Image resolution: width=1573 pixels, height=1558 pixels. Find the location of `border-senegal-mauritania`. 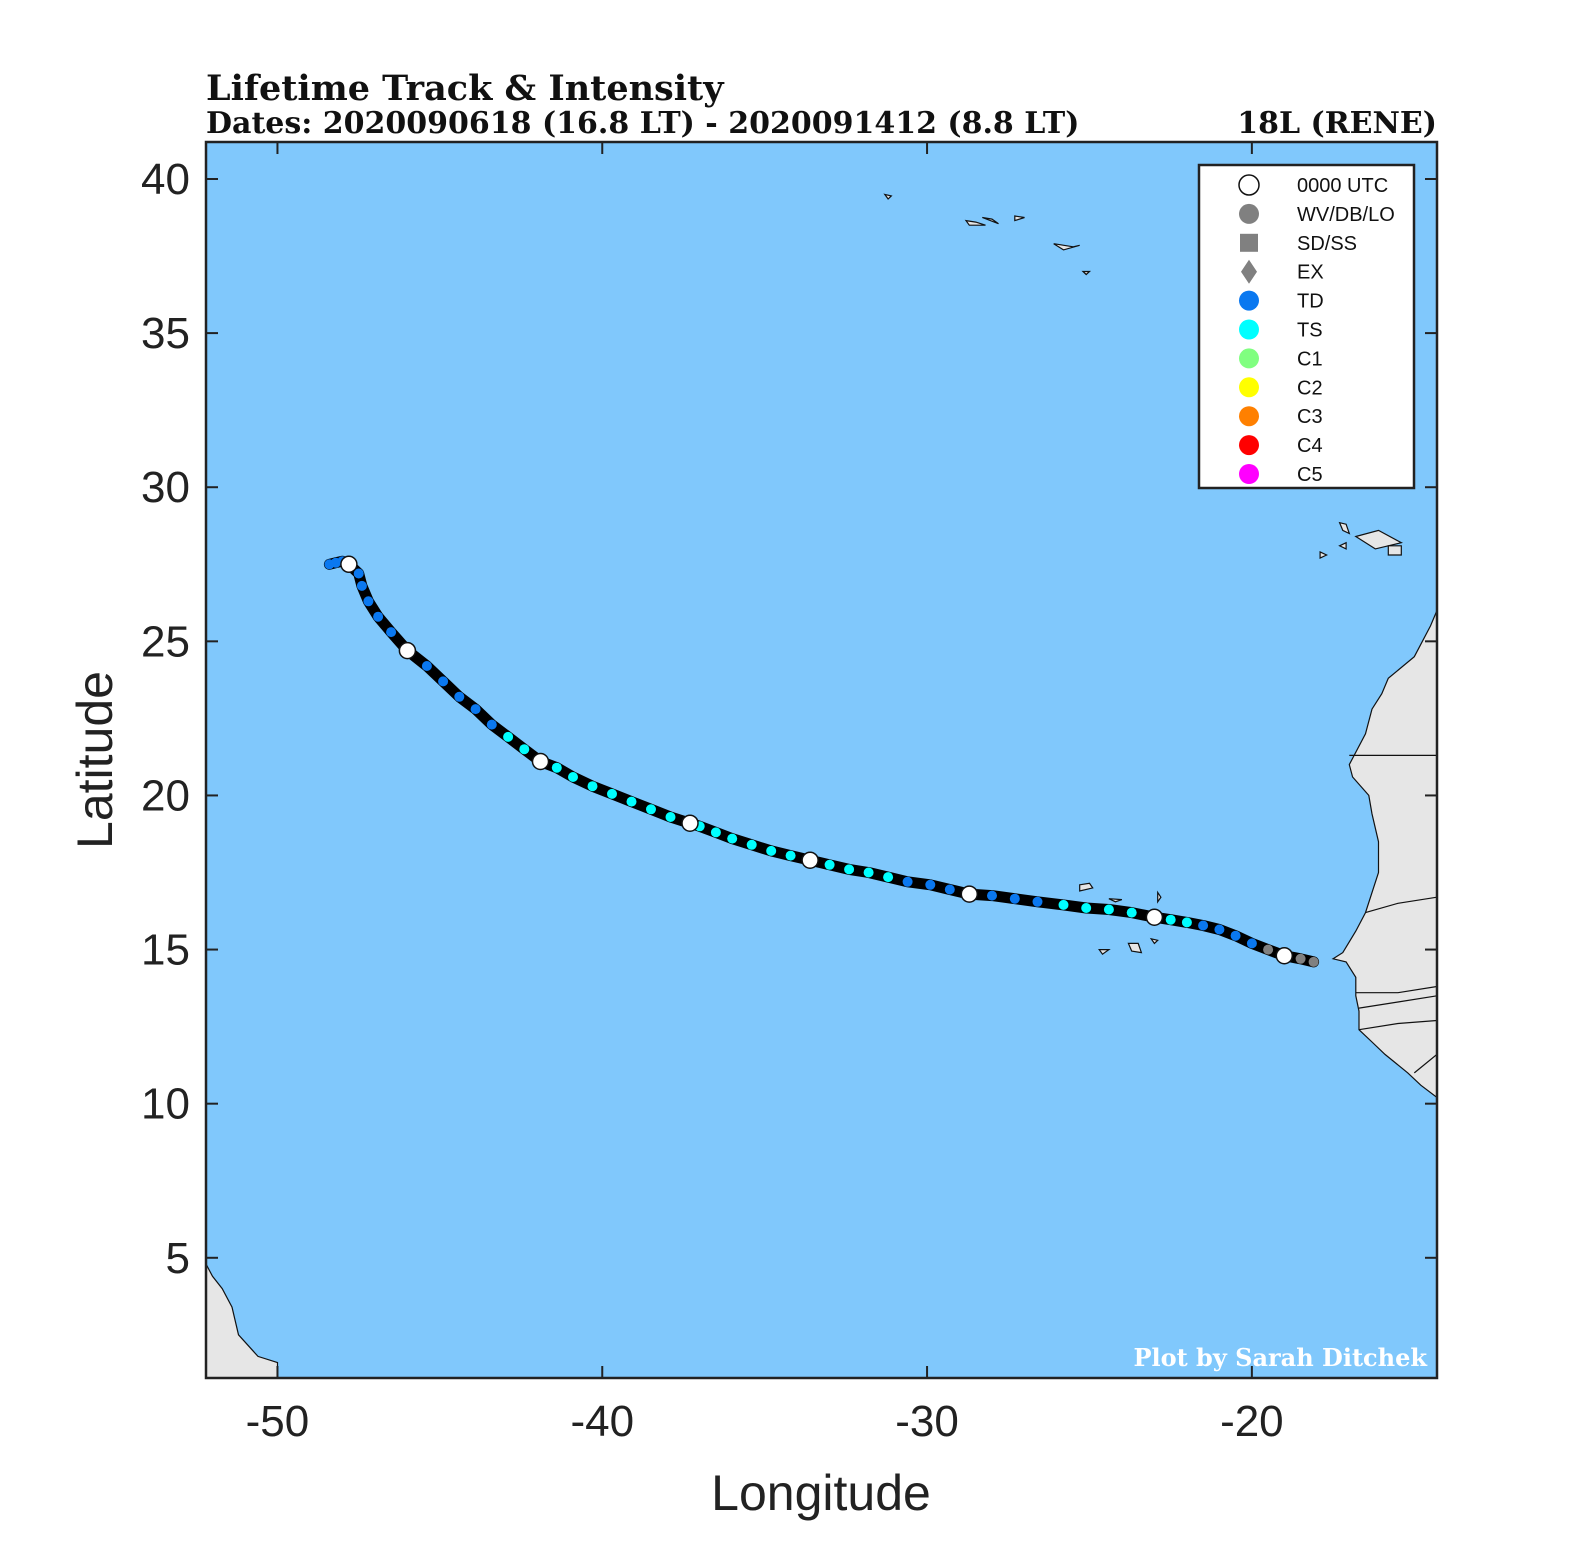

border-senegal-mauritania is located at coordinates (1401, 905).